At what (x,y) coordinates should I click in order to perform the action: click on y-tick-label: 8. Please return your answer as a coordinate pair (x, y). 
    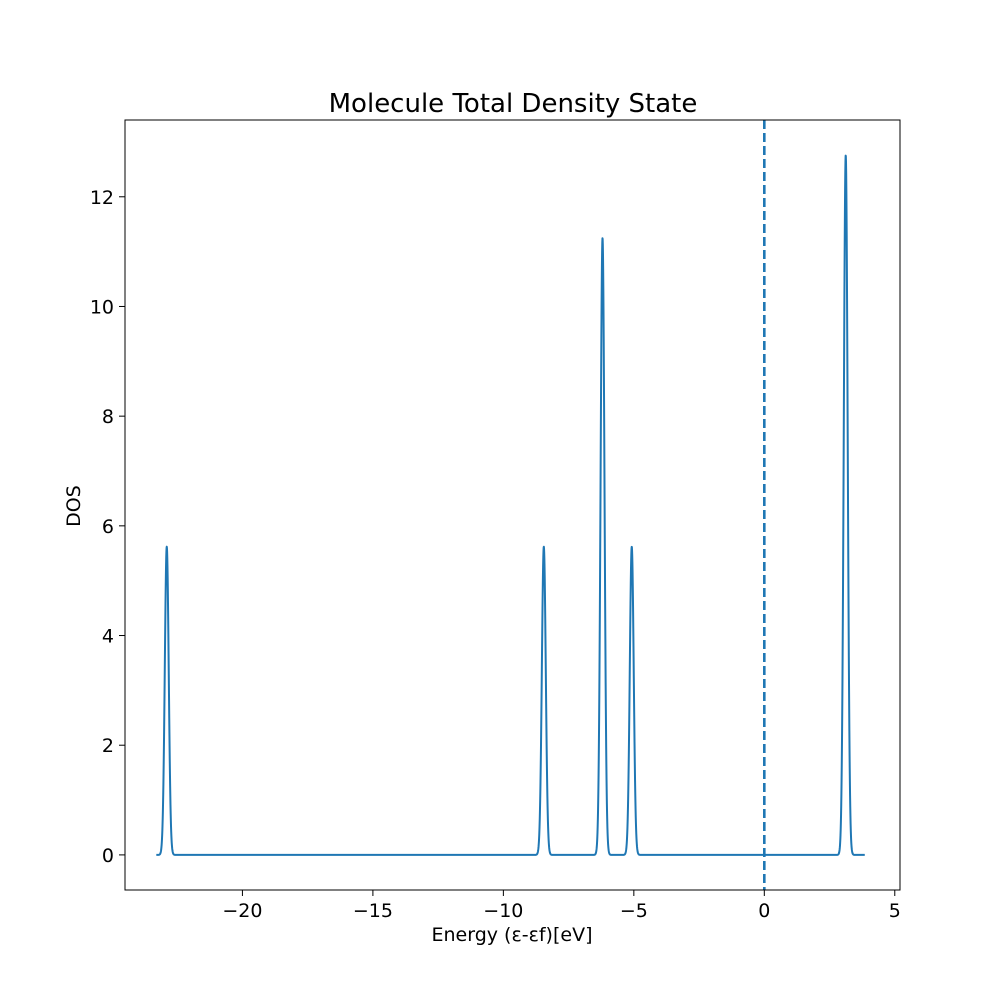
    Looking at the image, I should click on (108, 417).